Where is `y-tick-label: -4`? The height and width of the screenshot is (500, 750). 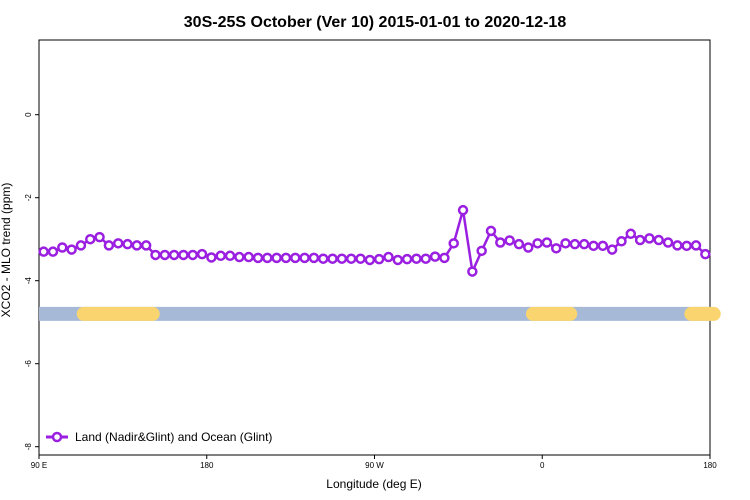
y-tick-label: -4 is located at coordinates (28, 281).